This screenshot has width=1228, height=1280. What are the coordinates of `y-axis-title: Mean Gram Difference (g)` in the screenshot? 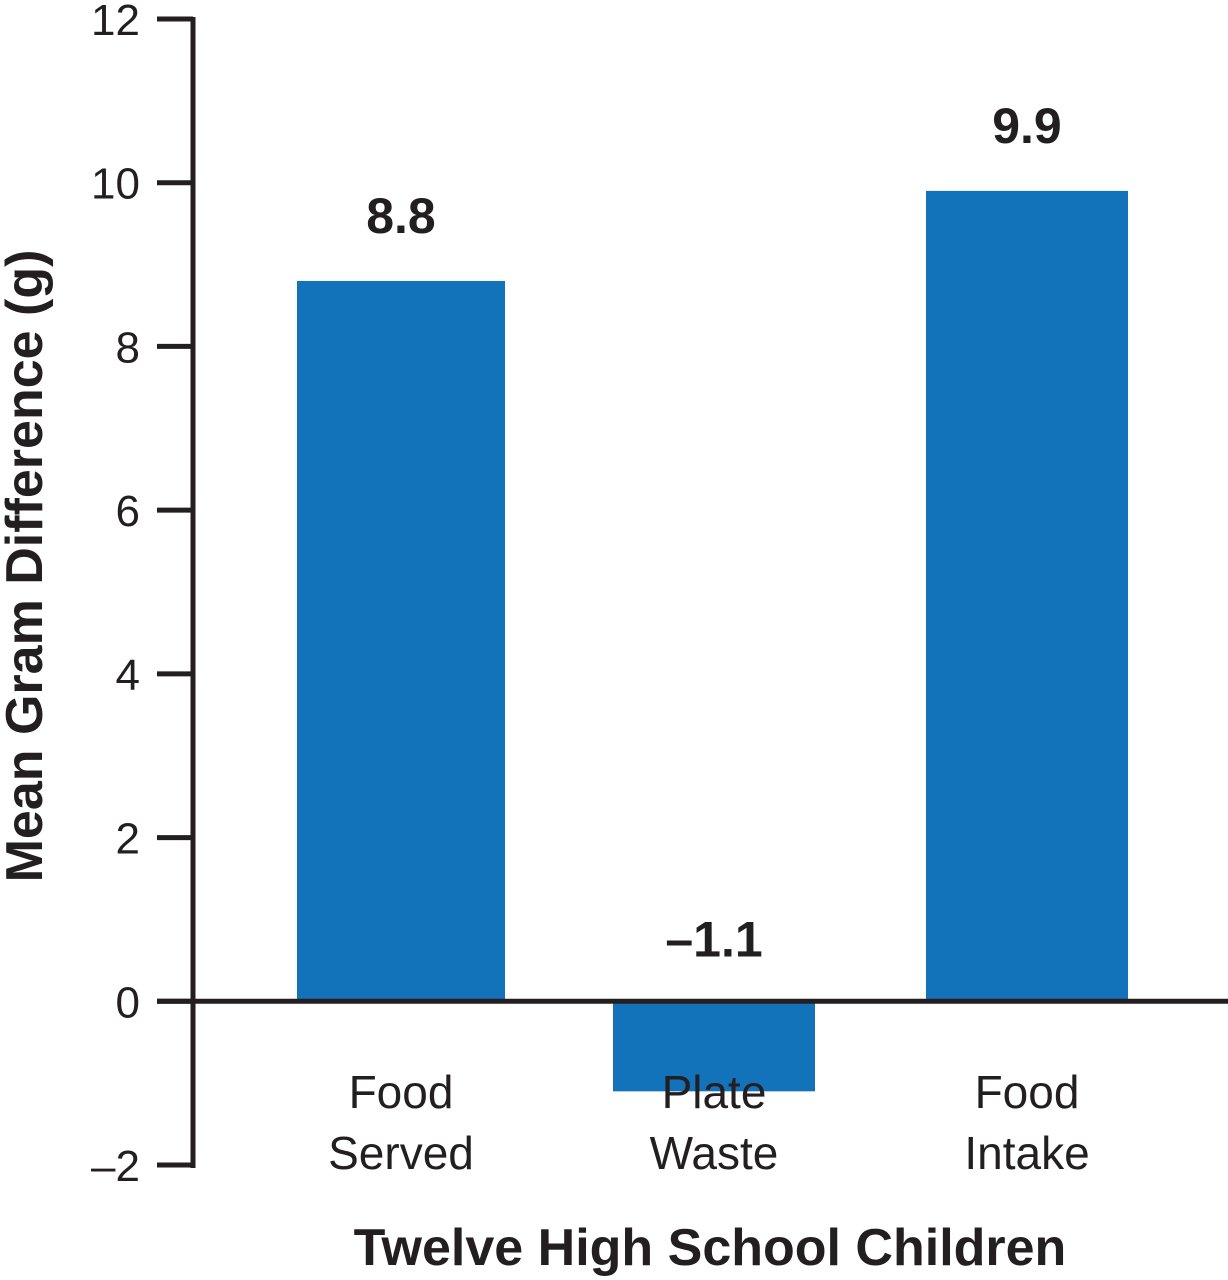 It's located at (27, 566).